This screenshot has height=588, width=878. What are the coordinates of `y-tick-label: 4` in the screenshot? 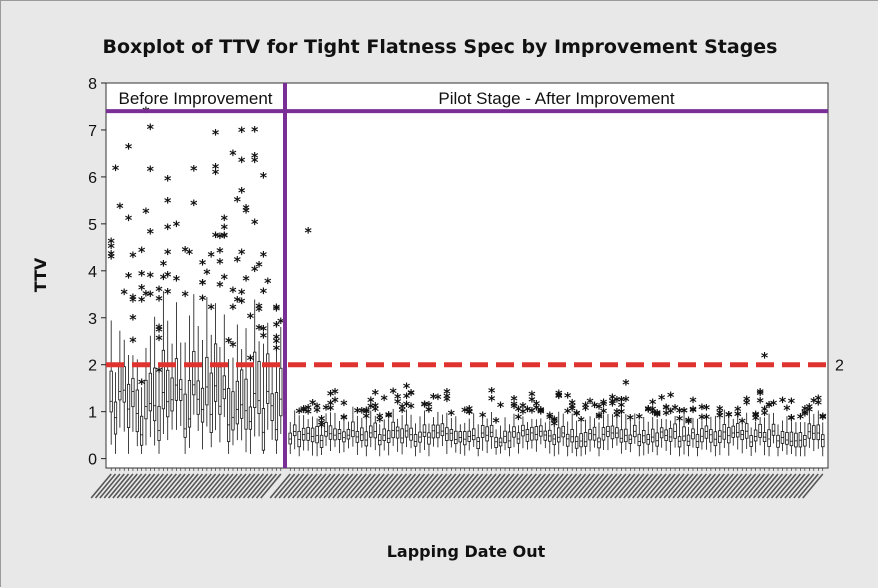 It's located at (92, 272).